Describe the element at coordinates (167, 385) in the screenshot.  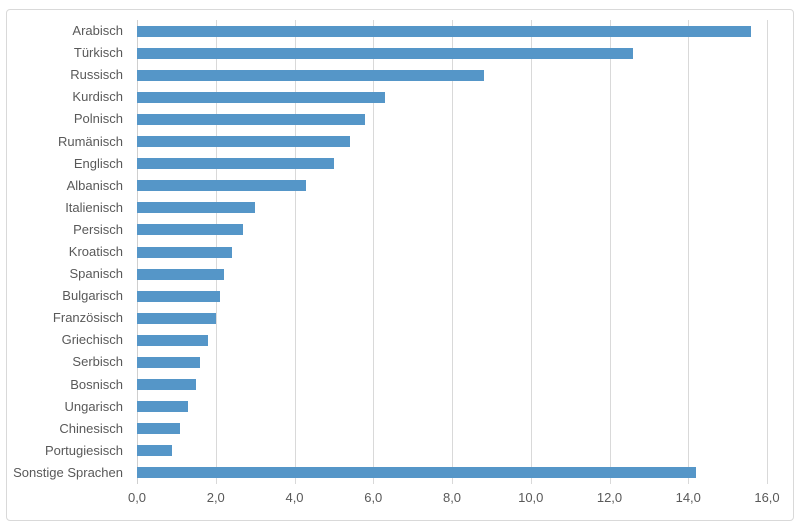
I see `bar-bosnisch` at that location.